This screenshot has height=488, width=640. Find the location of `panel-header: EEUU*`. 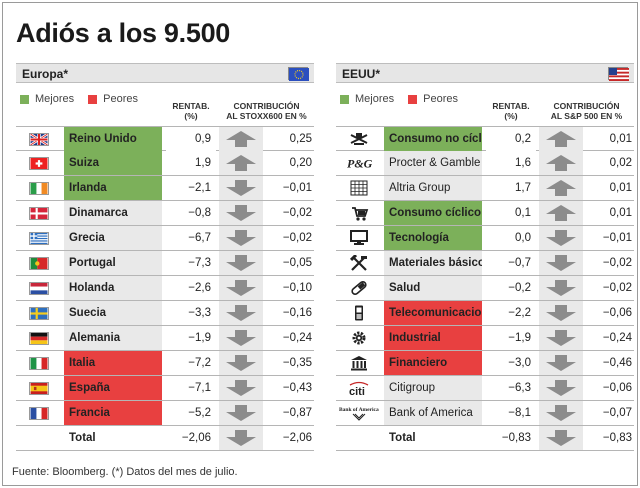

panel-header: EEUU* is located at coordinates (485, 73).